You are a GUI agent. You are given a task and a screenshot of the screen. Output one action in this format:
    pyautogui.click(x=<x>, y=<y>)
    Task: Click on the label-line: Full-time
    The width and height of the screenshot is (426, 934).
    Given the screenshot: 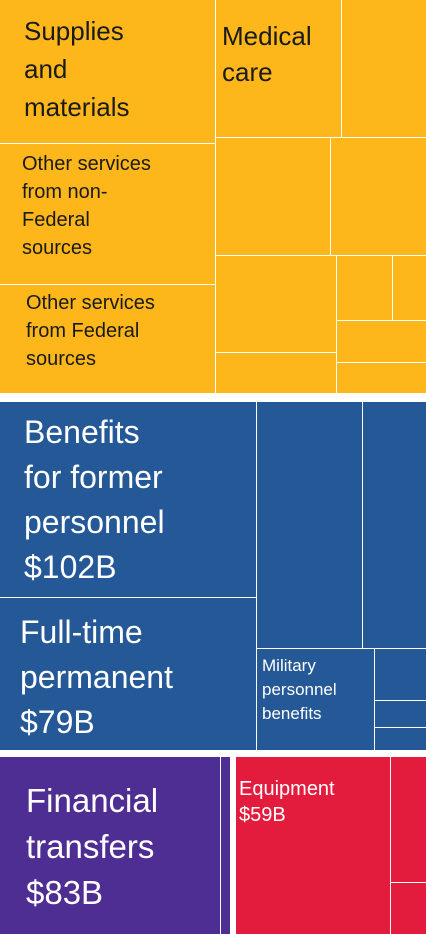 What is the action you would take?
    pyautogui.click(x=81, y=632)
    